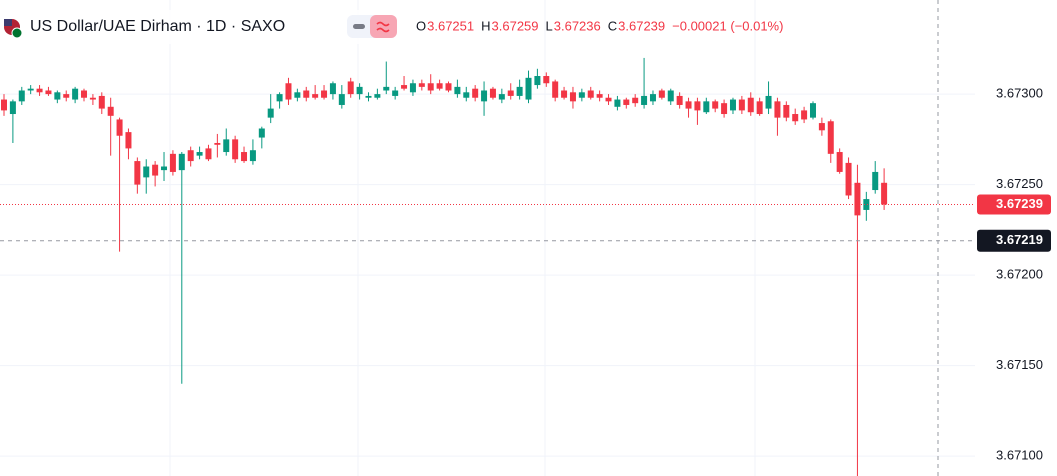 This screenshot has width=1057, height=476. I want to click on legend-key: H, so click(485, 25).